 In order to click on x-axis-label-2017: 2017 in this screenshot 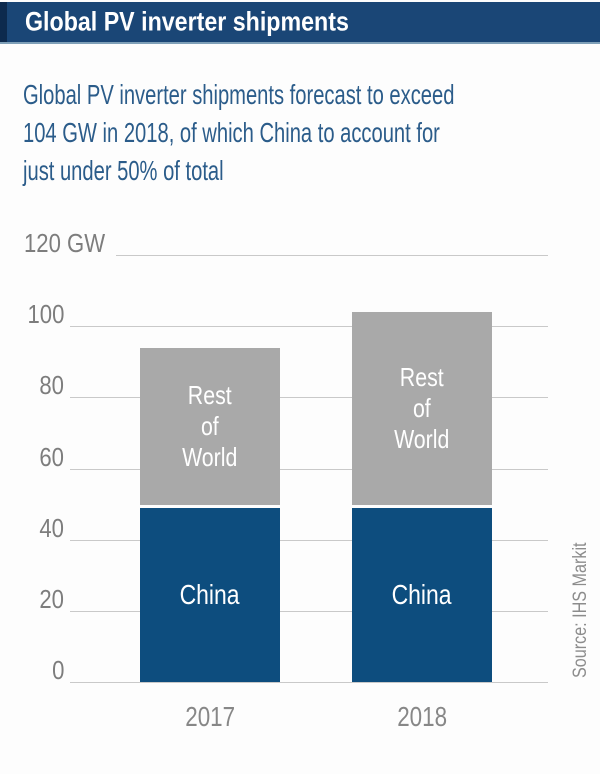, I will do `click(210, 716)`.